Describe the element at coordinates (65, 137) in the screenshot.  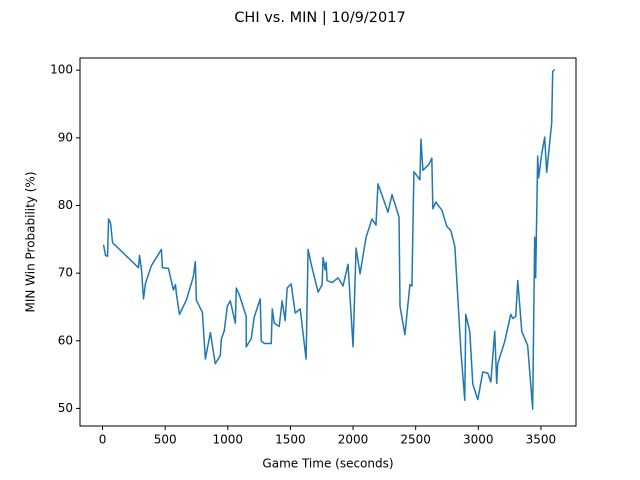
I see `y-tick-label: 90` at that location.